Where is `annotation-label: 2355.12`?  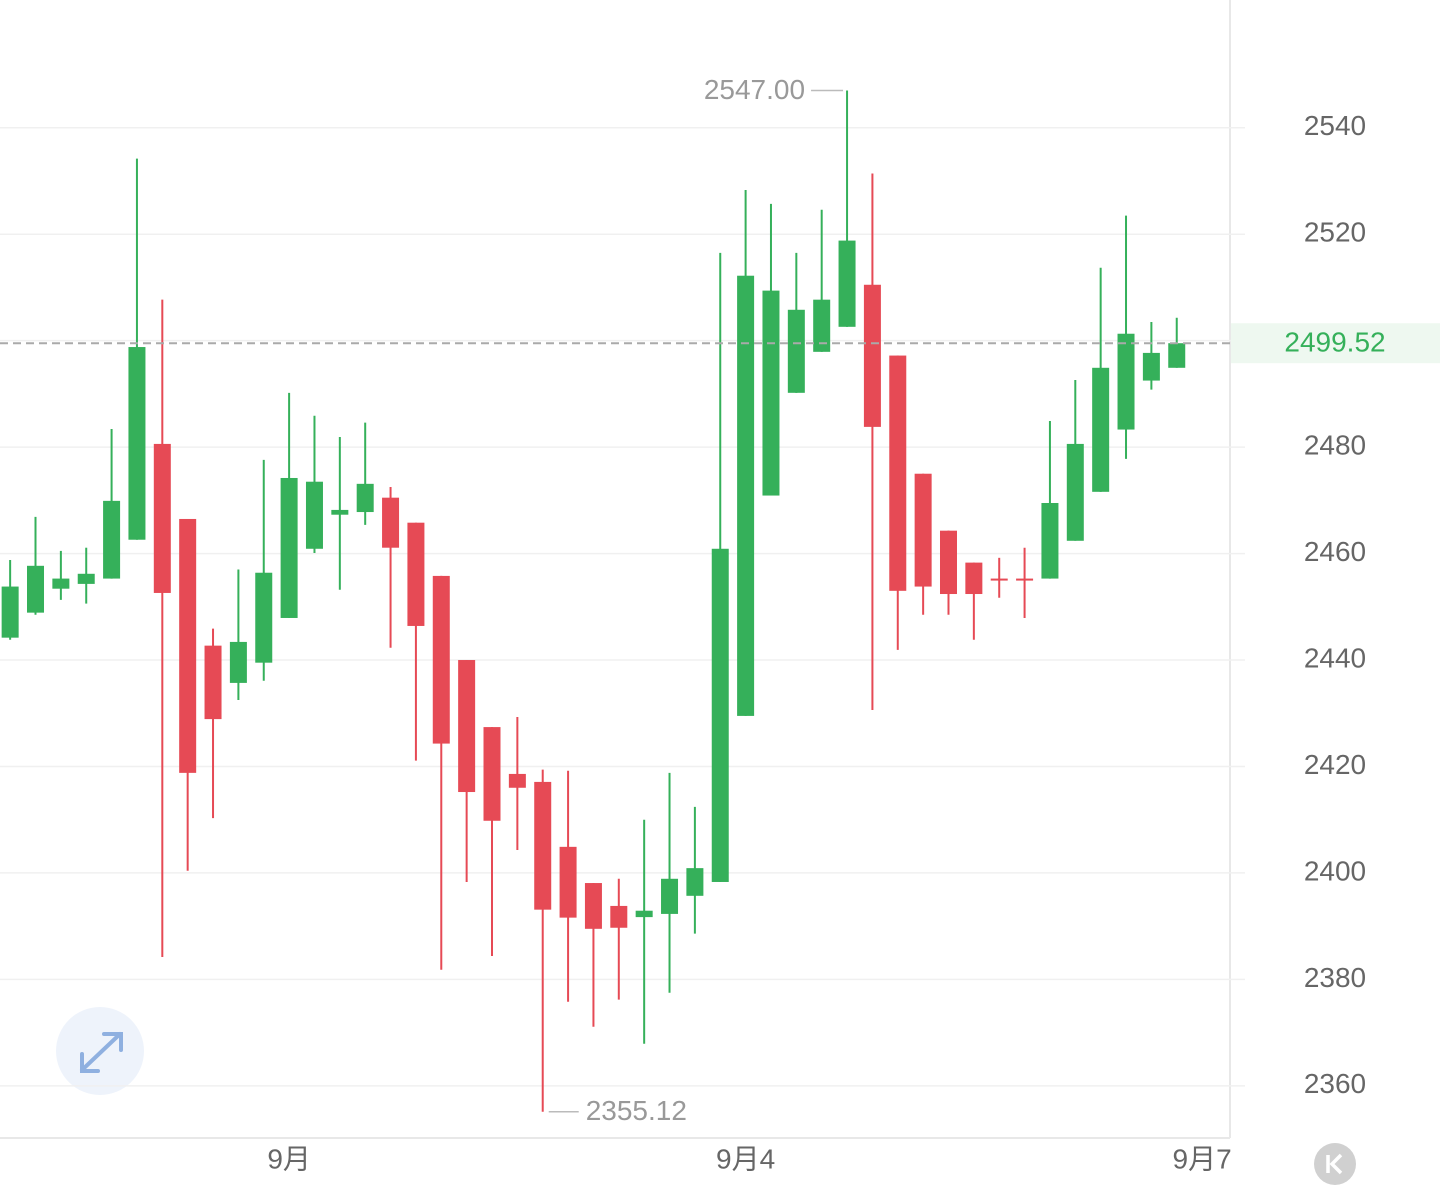 annotation-label: 2355.12 is located at coordinates (636, 1110).